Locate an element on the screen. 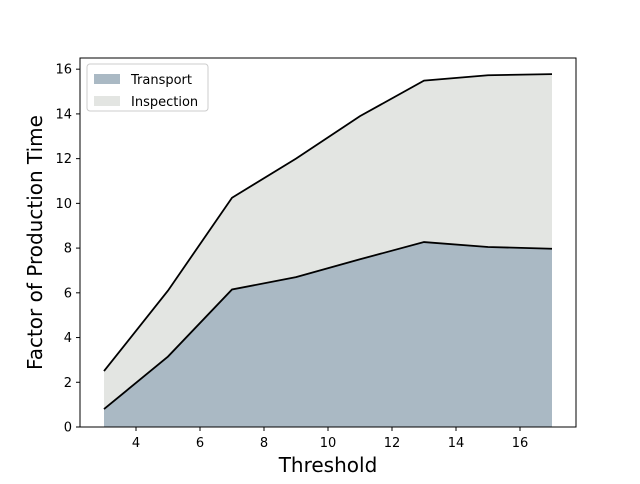 The width and height of the screenshot is (640, 484). y-tick-label: 16 is located at coordinates (63, 70).